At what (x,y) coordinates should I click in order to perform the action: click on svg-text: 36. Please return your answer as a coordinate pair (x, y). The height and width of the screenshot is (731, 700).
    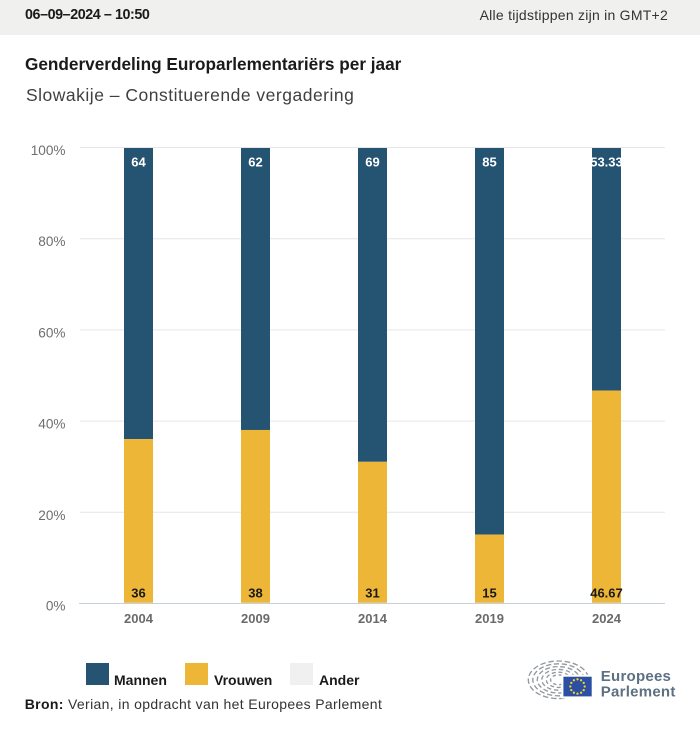
    Looking at the image, I should click on (138, 593).